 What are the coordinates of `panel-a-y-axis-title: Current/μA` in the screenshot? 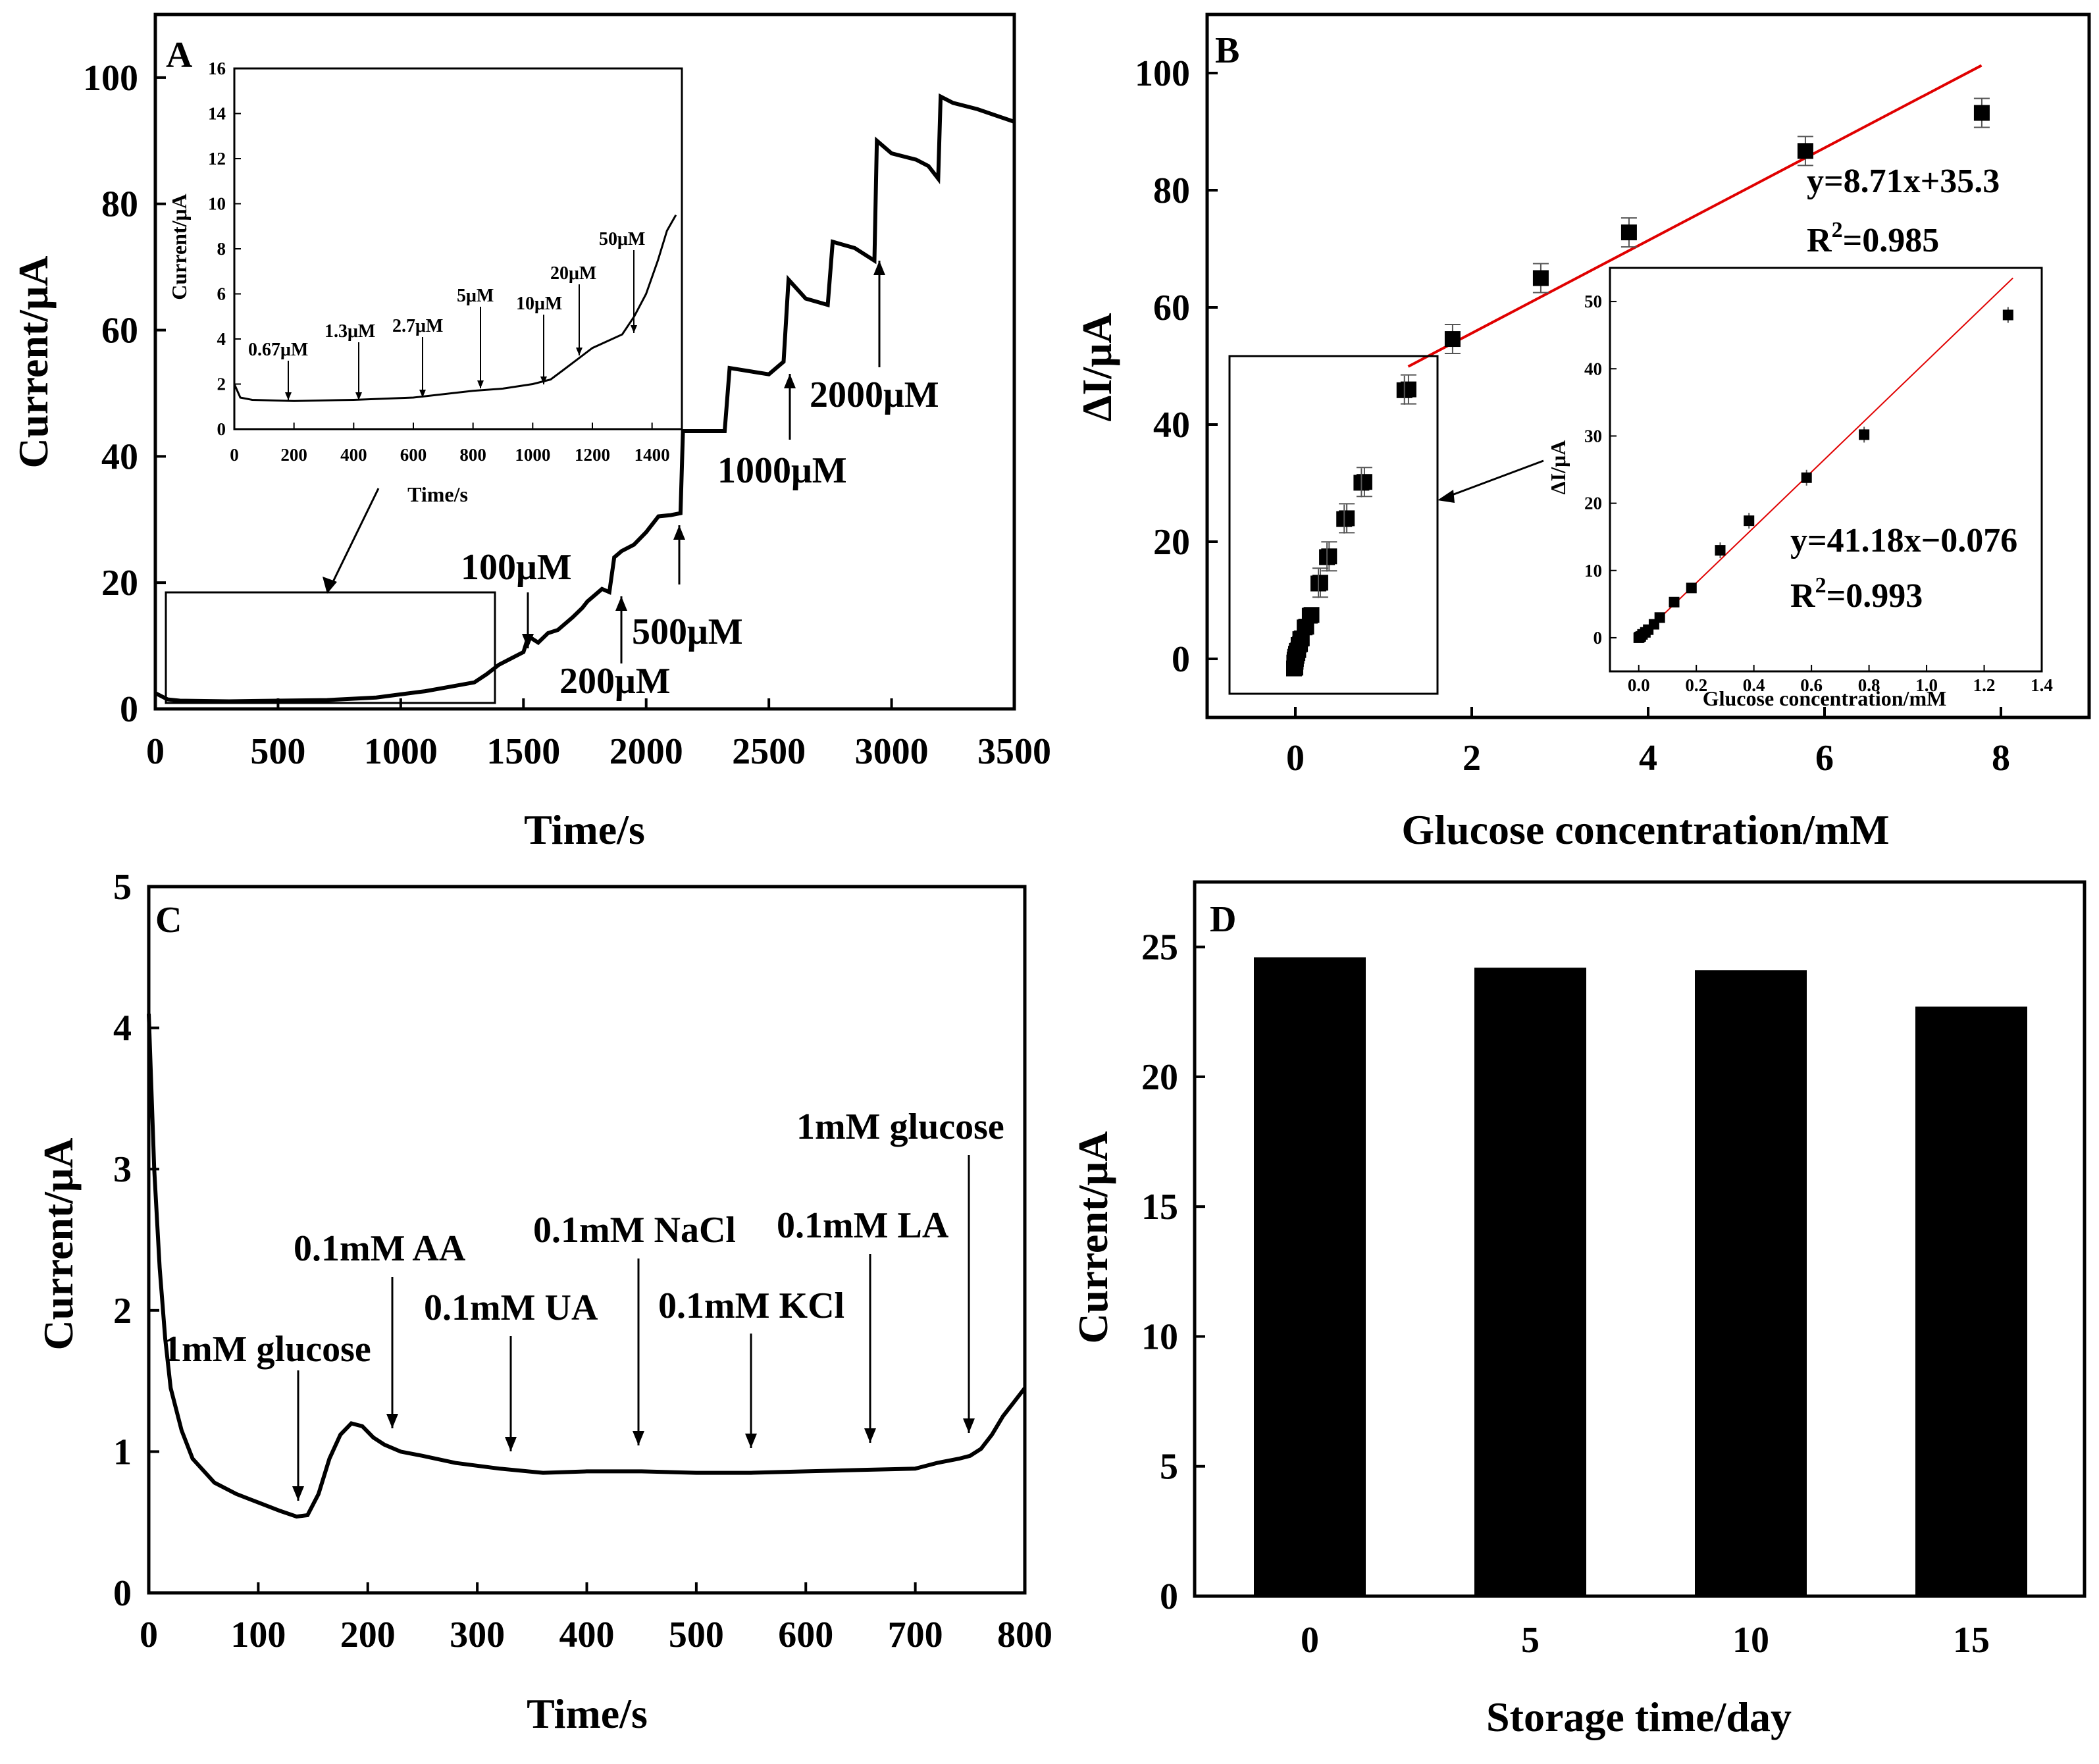 It's located at (33, 361).